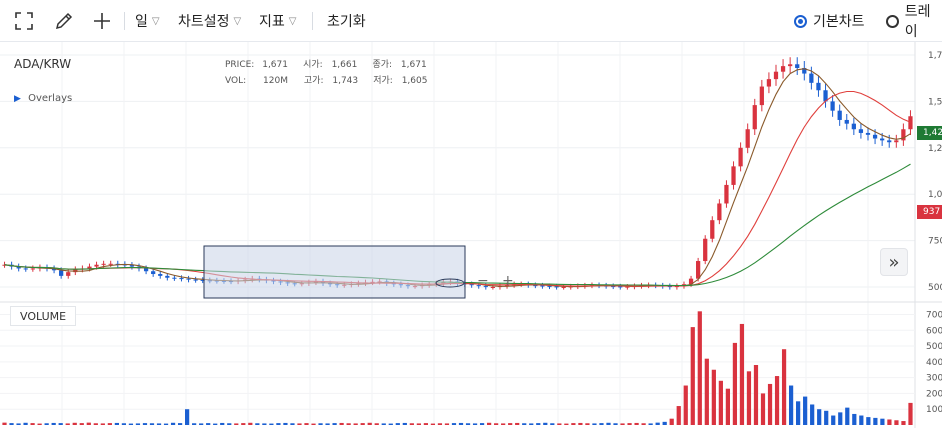 The height and width of the screenshot is (428, 942). I want to click on reset-button: 초기화, so click(346, 21).